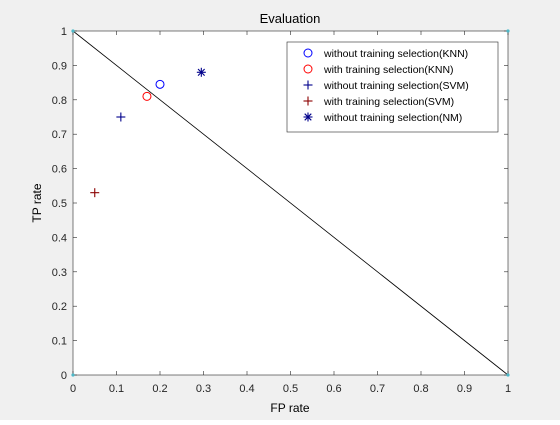  Describe the element at coordinates (333, 389) in the screenshot. I see `x-tick-label: 0.6` at that location.